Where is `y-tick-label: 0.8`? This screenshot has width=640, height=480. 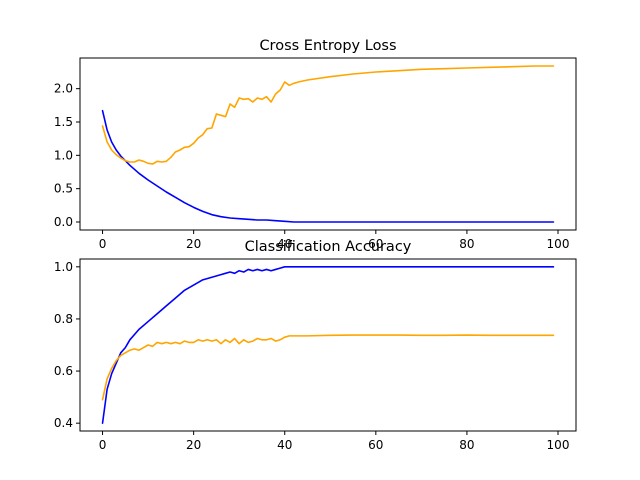 y-tick-label: 0.8 is located at coordinates (63, 319).